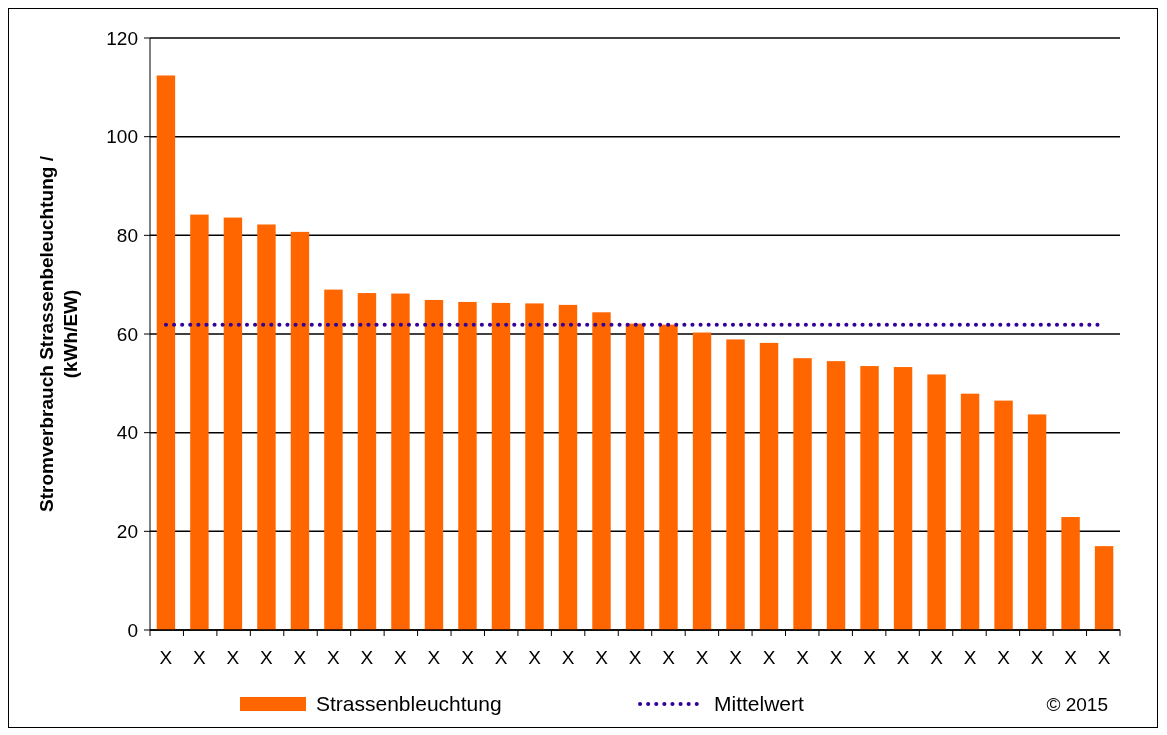  Describe the element at coordinates (1077, 704) in the screenshot. I see `text: © 2015` at that location.